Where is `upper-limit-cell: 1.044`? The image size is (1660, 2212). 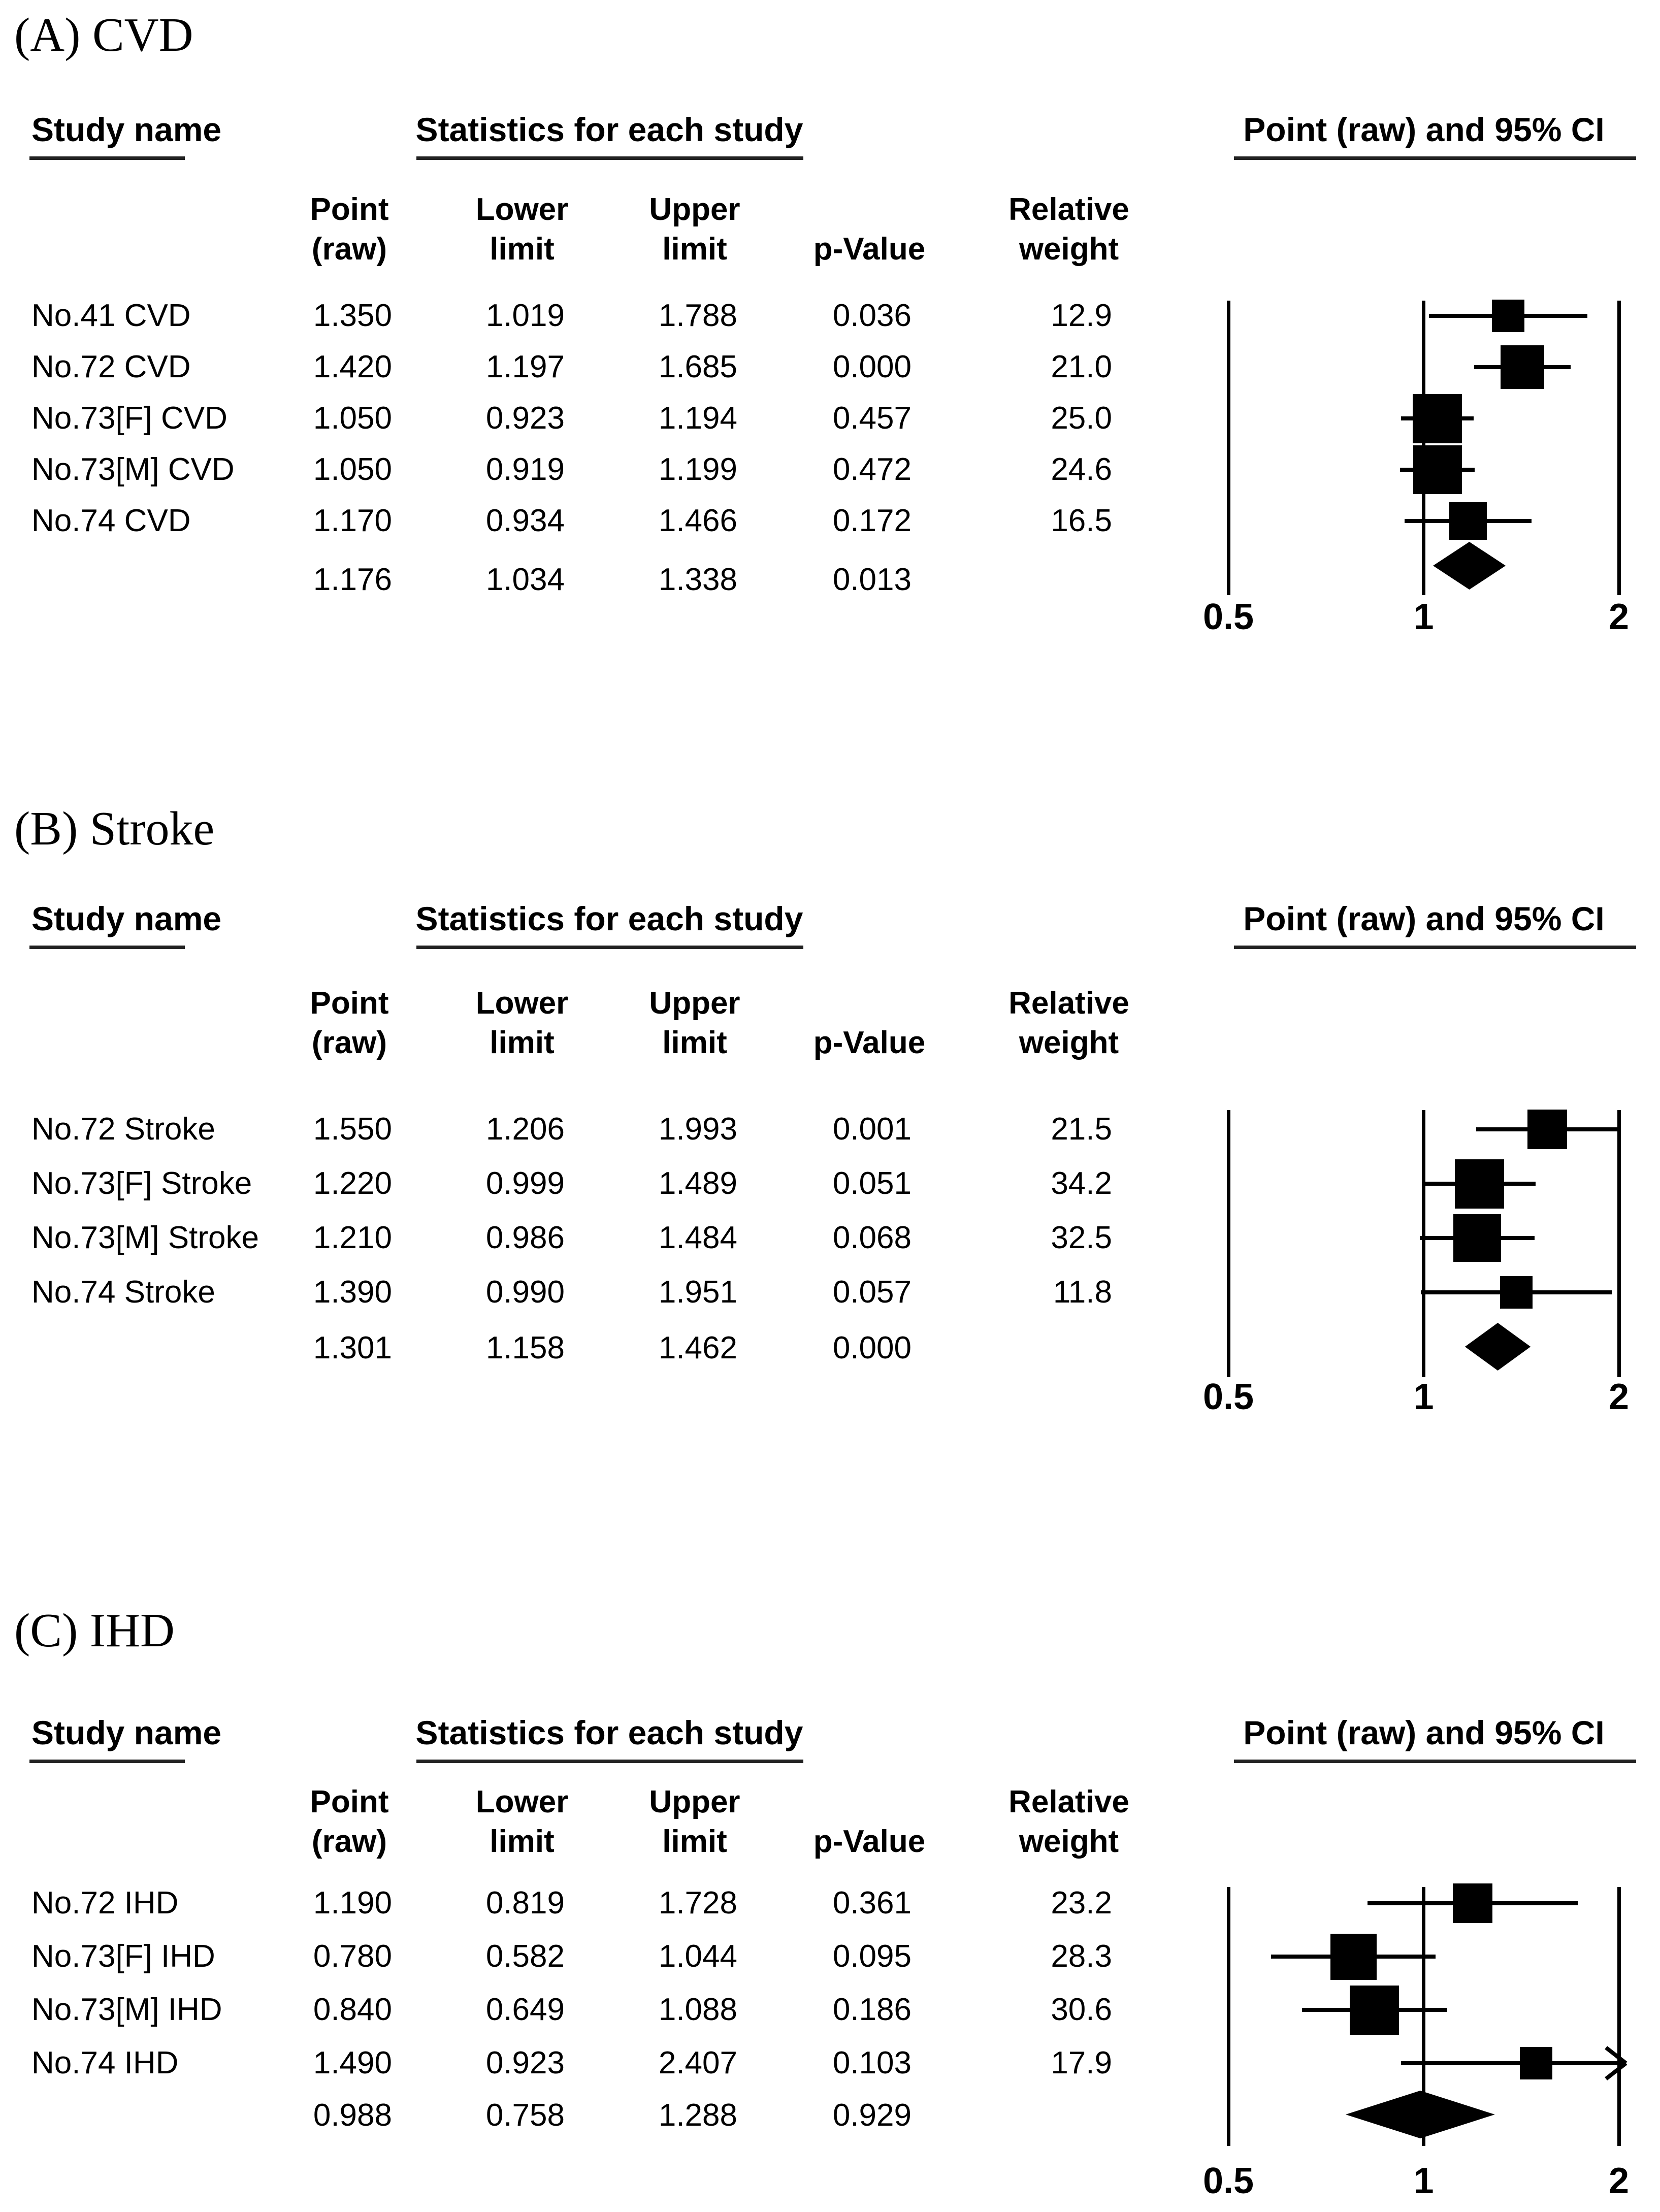 upper-limit-cell: 1.044 is located at coordinates (697, 1956).